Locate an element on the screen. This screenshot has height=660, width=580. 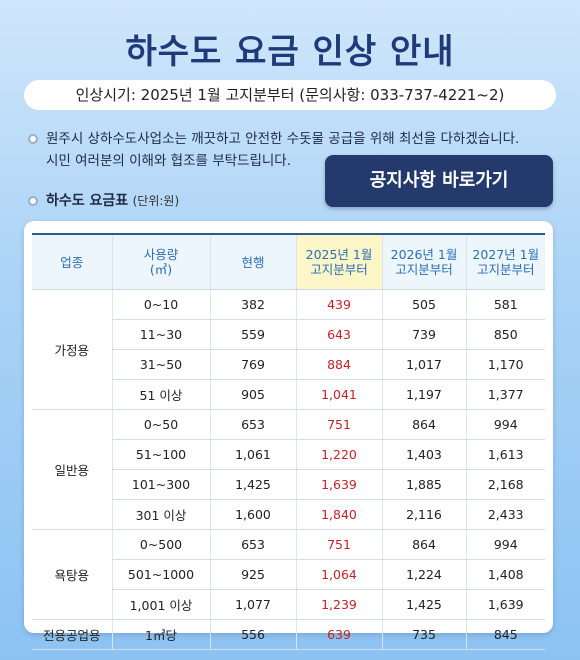
rate-2027-cell: 2,433 is located at coordinates (505, 514).